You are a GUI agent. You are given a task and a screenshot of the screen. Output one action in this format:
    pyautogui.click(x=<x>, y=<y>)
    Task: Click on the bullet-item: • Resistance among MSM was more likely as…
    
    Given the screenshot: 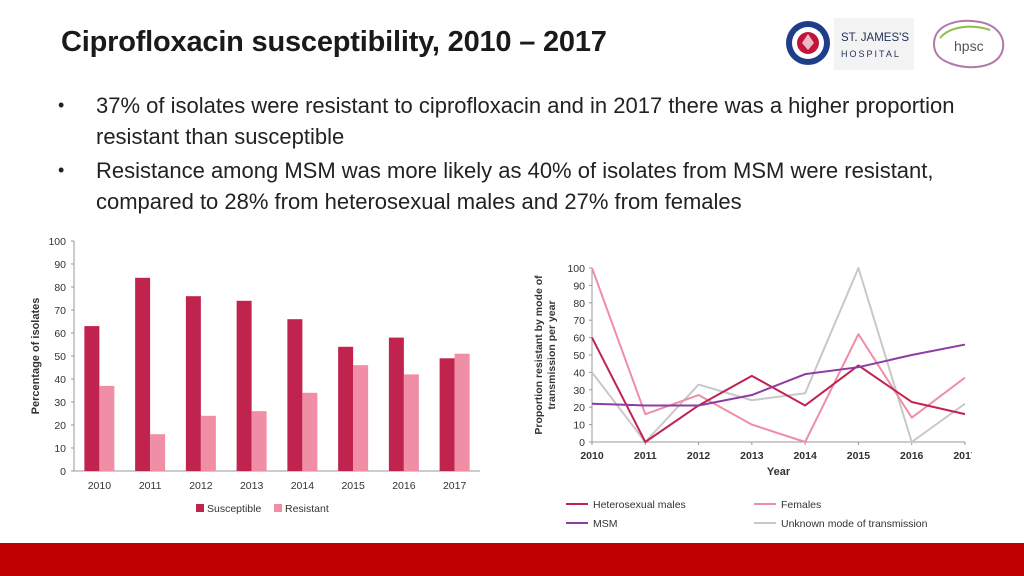 What is the action you would take?
    pyautogui.click(x=528, y=186)
    